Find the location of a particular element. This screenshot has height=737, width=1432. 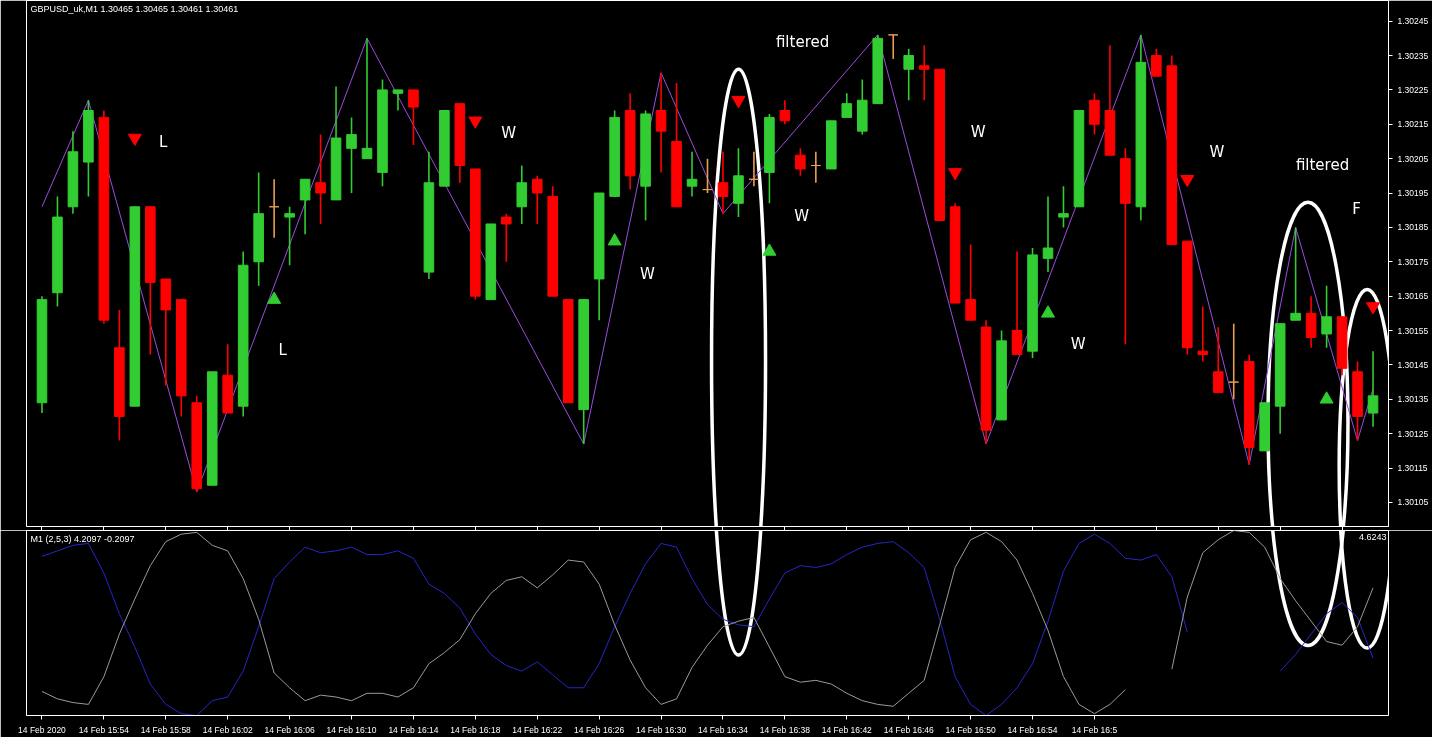

y-tick-label: 1.30145 is located at coordinates (1413, 364).